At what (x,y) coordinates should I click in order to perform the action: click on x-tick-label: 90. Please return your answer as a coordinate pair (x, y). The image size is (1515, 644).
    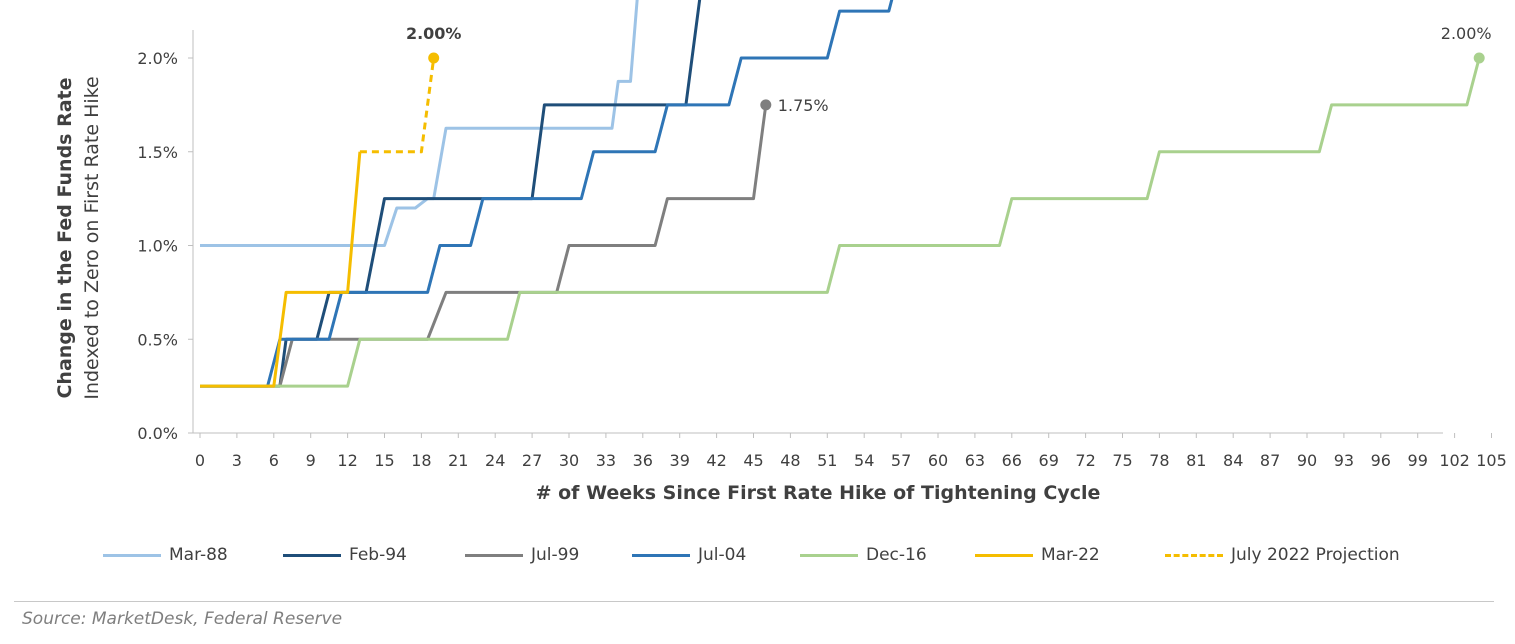
    Looking at the image, I should click on (1307, 460).